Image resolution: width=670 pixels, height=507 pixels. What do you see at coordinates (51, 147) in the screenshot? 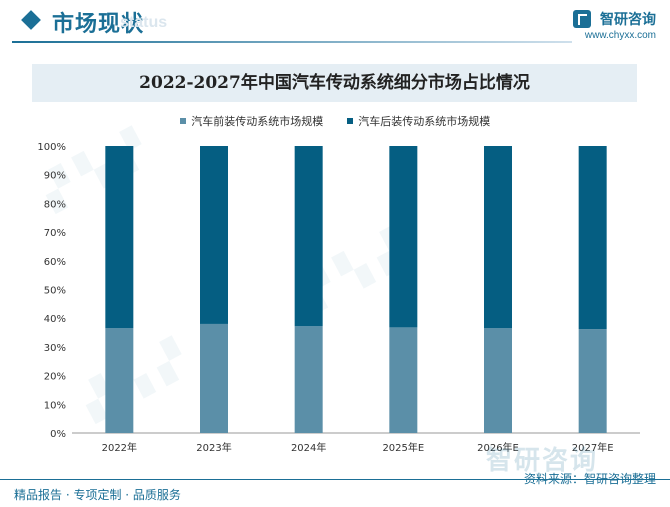
I see `y-tick-label: 100%` at bounding box center [51, 147].